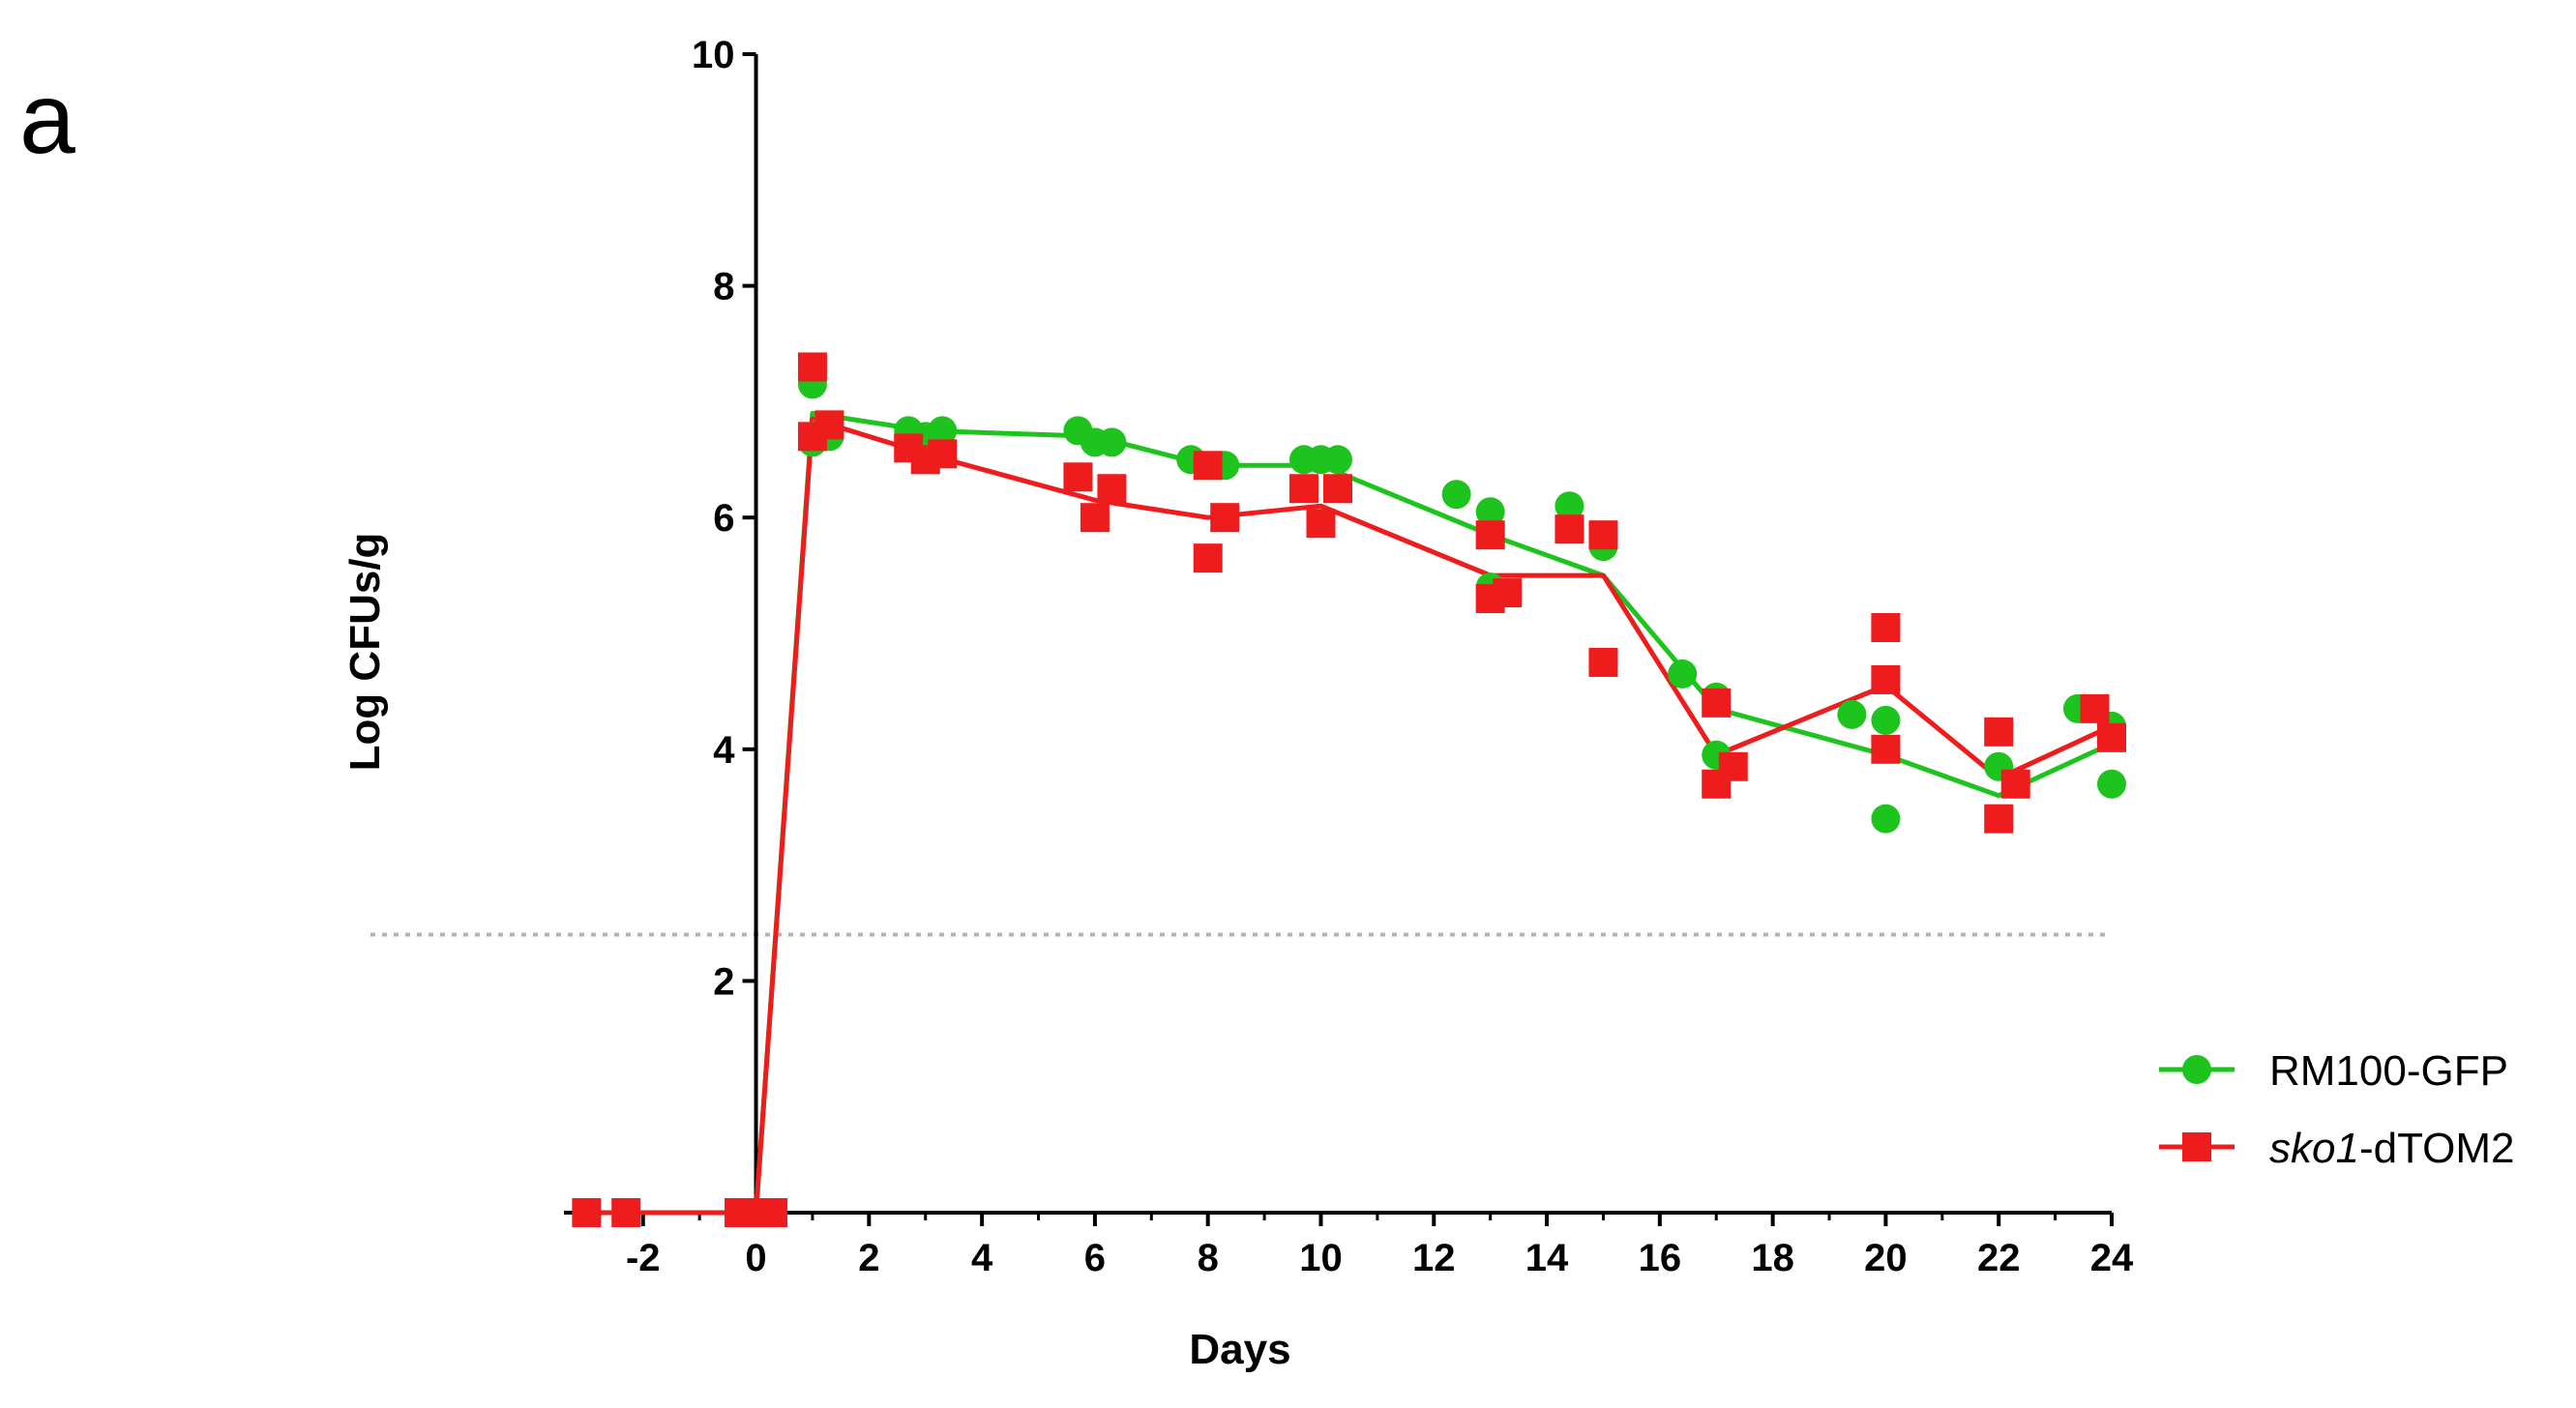 Image resolution: width=2576 pixels, height=1408 pixels. Describe the element at coordinates (365, 653) in the screenshot. I see `y-axis-label: Log CFUs/g` at that location.